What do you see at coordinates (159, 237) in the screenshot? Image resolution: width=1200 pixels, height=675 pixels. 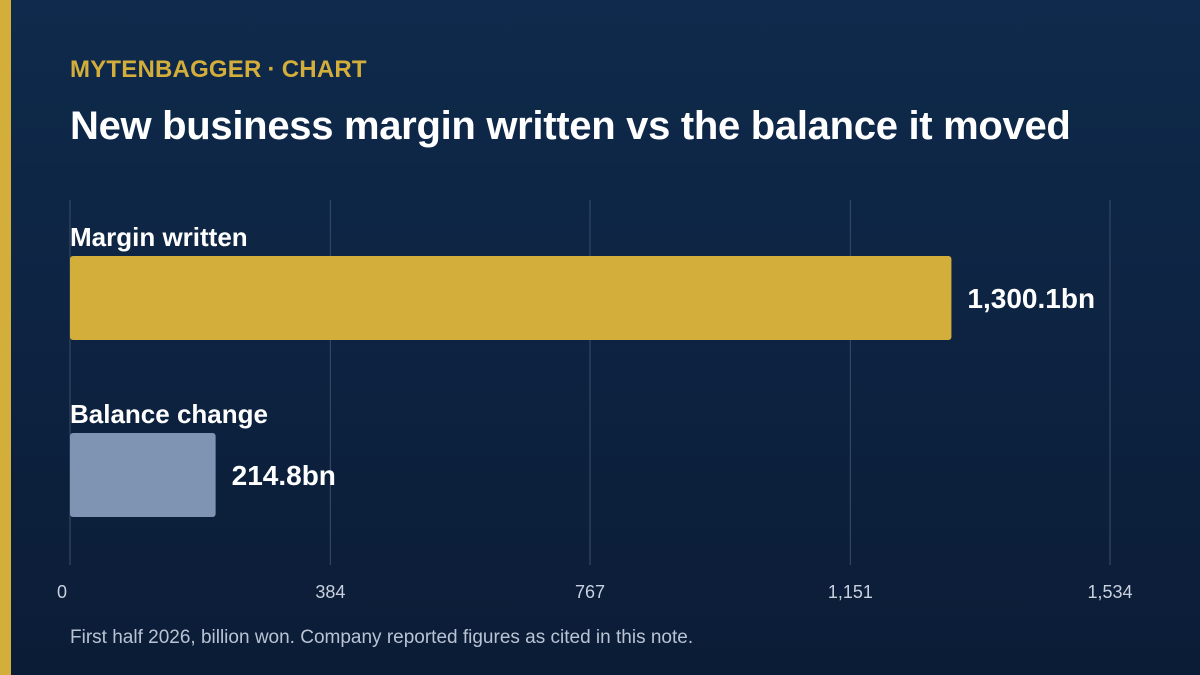 I see `category-label: Margin written` at bounding box center [159, 237].